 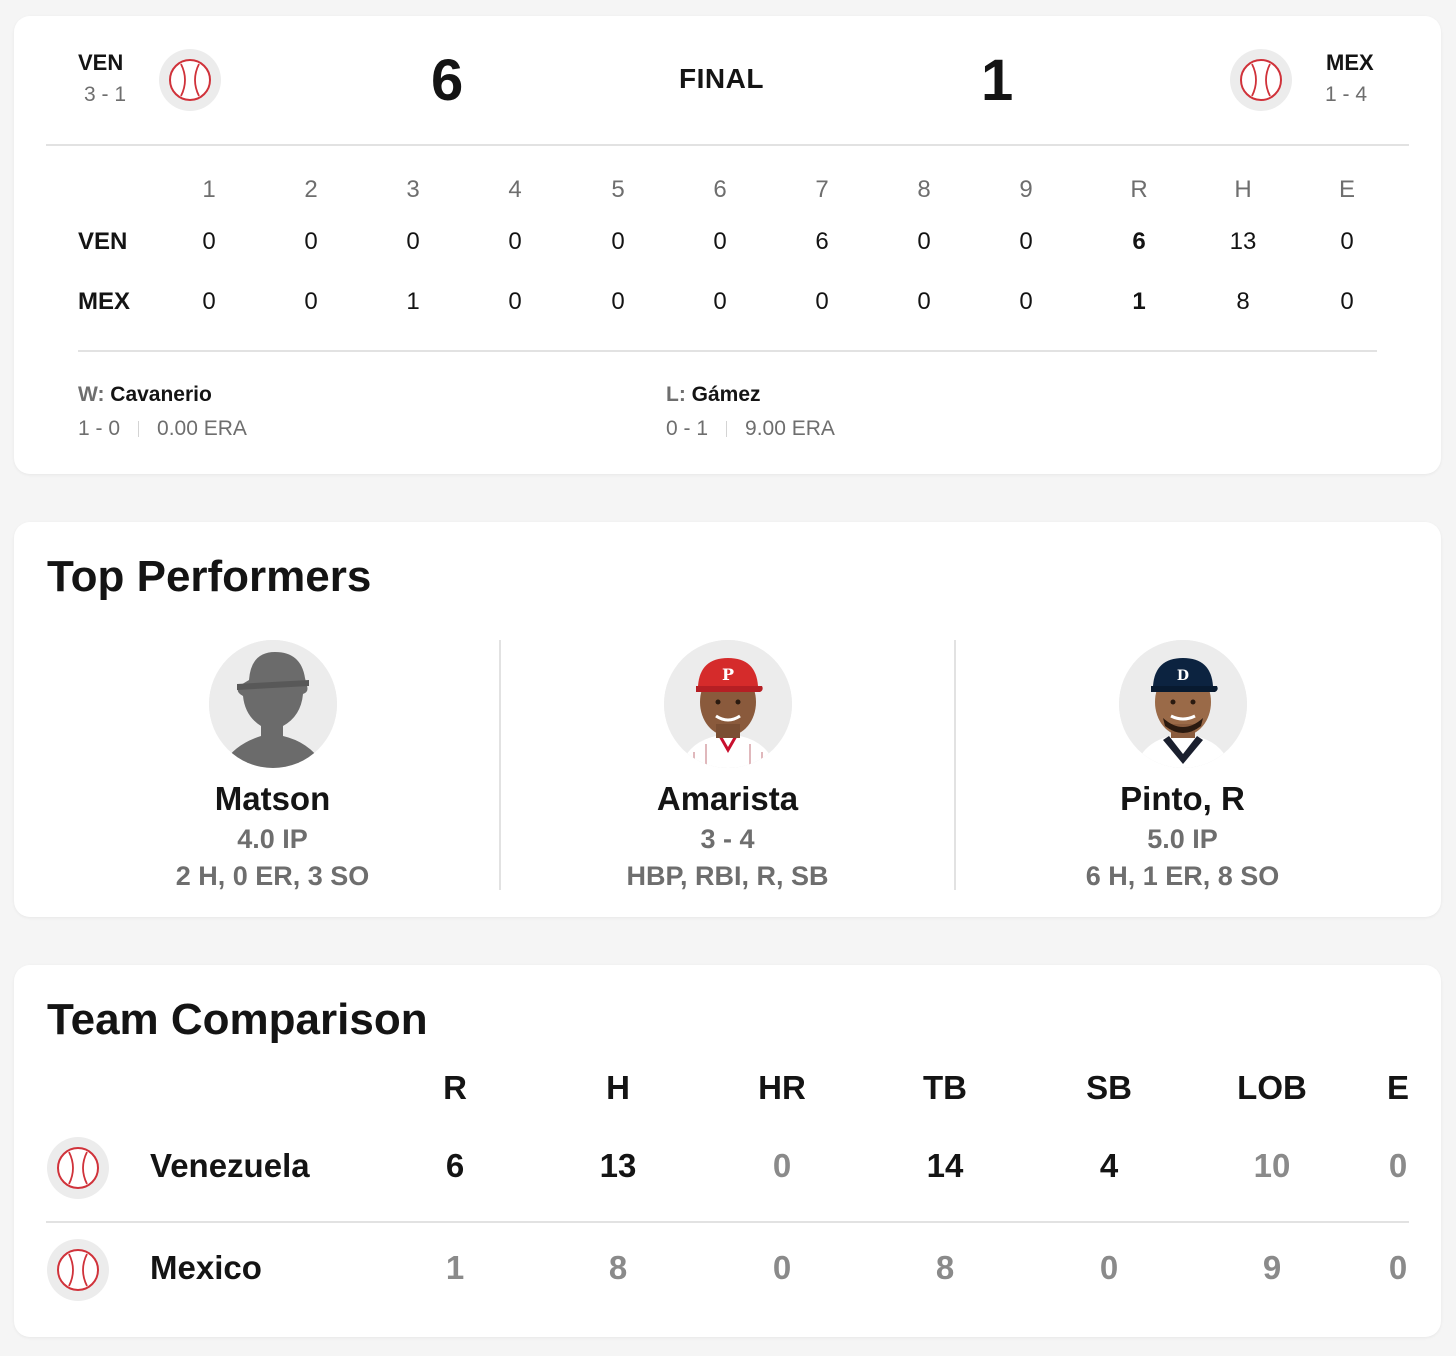 What do you see at coordinates (209, 189) in the screenshot?
I see `linescore-header-1: 1` at bounding box center [209, 189].